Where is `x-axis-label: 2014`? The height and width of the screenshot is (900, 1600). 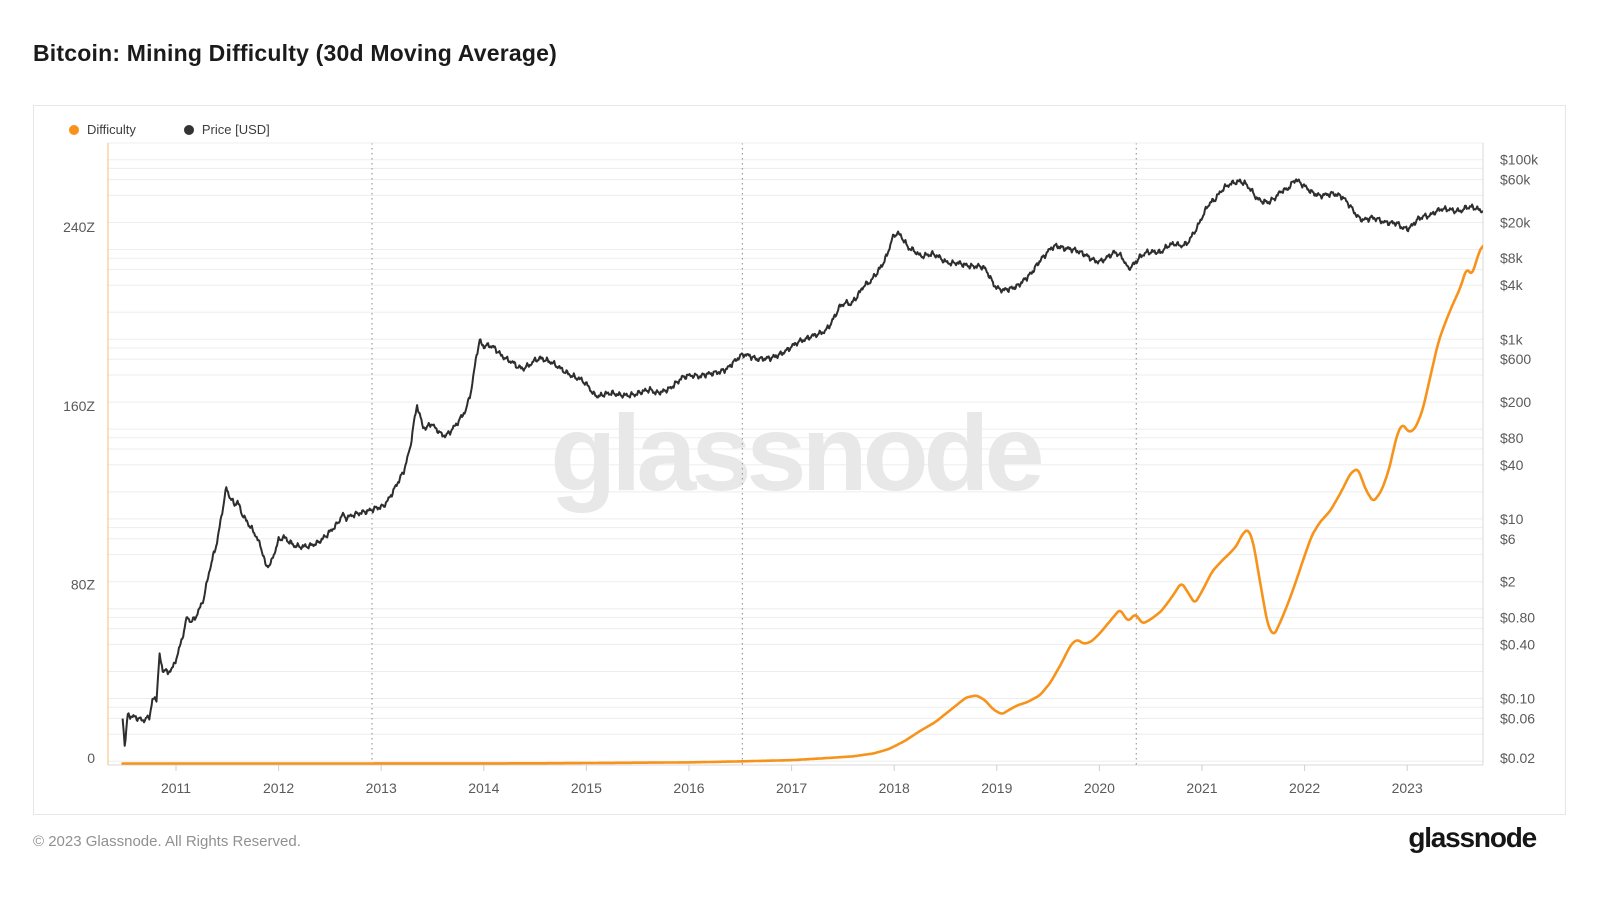 x-axis-label: 2014 is located at coordinates (483, 788).